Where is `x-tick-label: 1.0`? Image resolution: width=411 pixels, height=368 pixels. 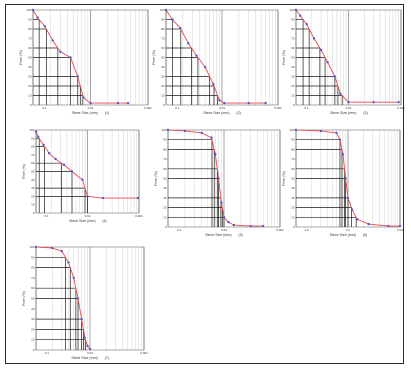 x-tick-label: 1.0 is located at coordinates (306, 230).